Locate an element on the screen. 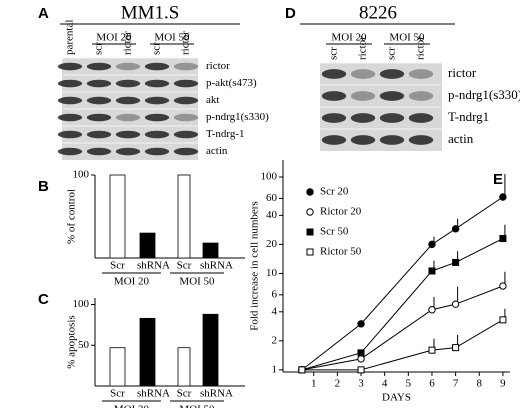 The height and width of the screenshot is (408, 520). panel-letter: B is located at coordinates (43, 186).